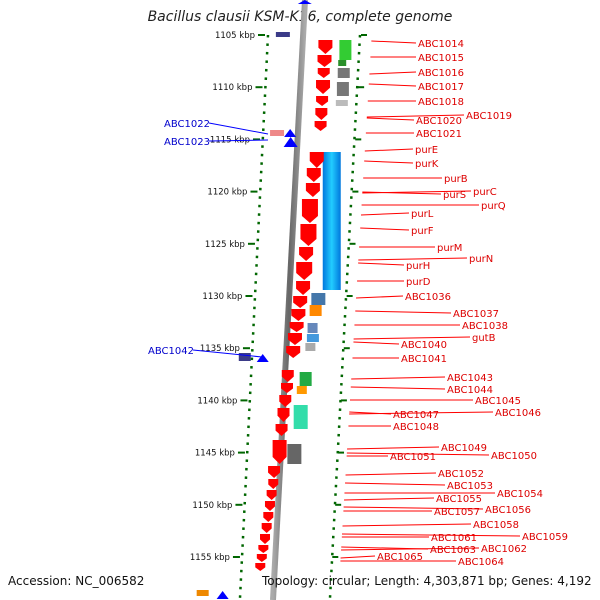  What do you see at coordinates (212, 506) in the screenshot?
I see `tick-label: 1150 kbp` at bounding box center [212, 506].